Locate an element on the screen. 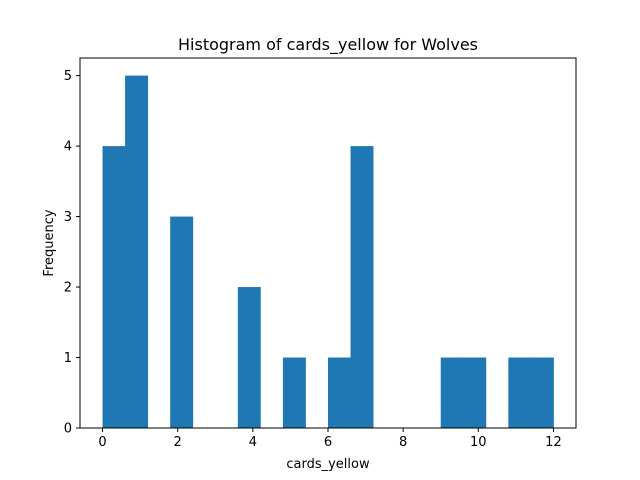 This screenshot has height=480, width=640. y-tick-label: 0 is located at coordinates (68, 429).